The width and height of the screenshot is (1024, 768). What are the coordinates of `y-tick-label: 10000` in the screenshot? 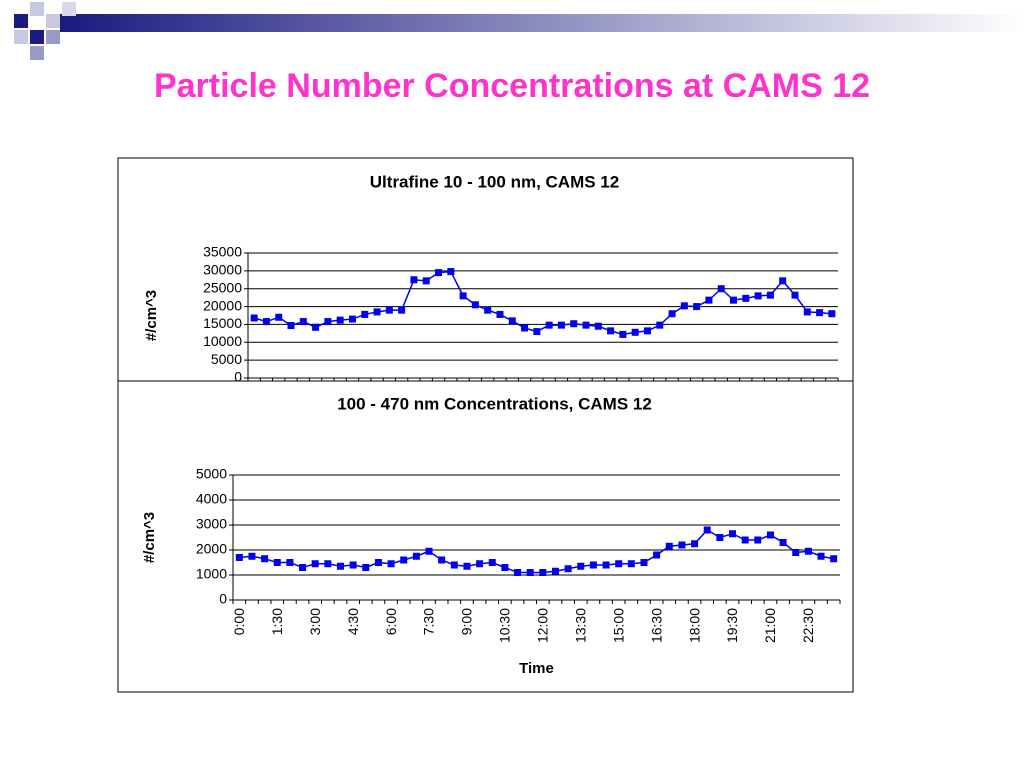 It's located at (222, 341).